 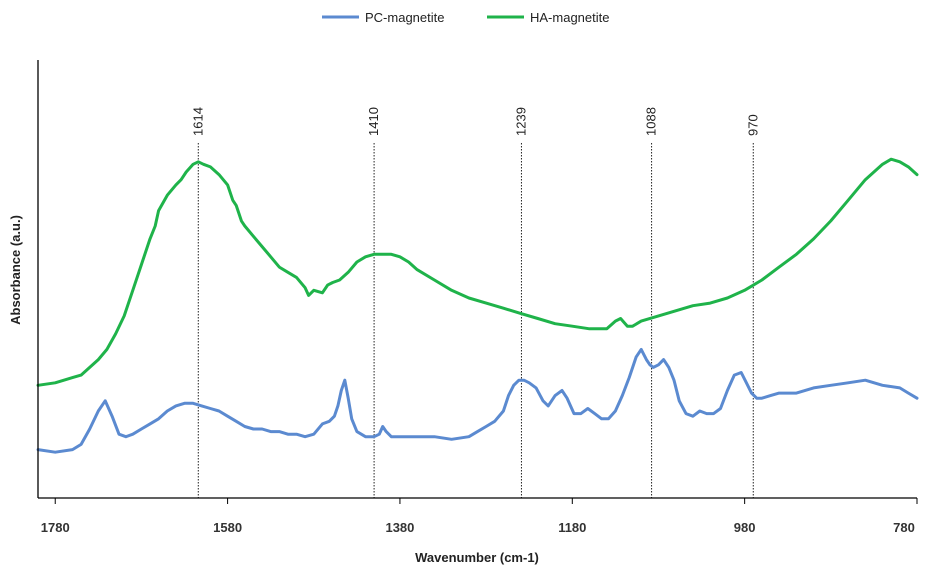 What do you see at coordinates (399, 527) in the screenshot?
I see `x-tick-label: 1380` at bounding box center [399, 527].